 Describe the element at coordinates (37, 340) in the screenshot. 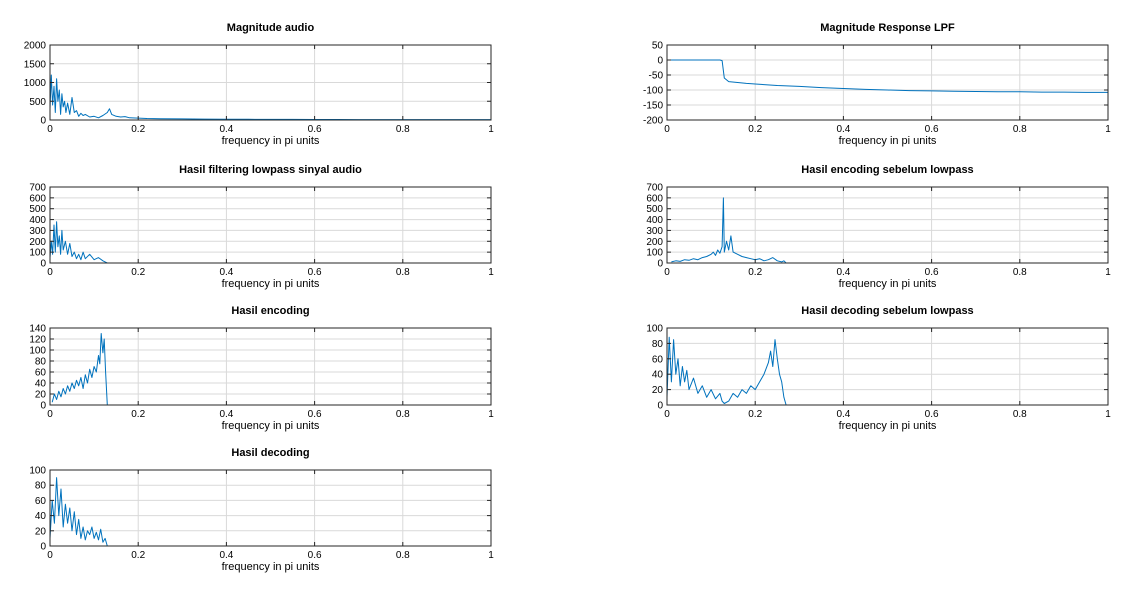

I see `y-tick-label: 120` at that location.